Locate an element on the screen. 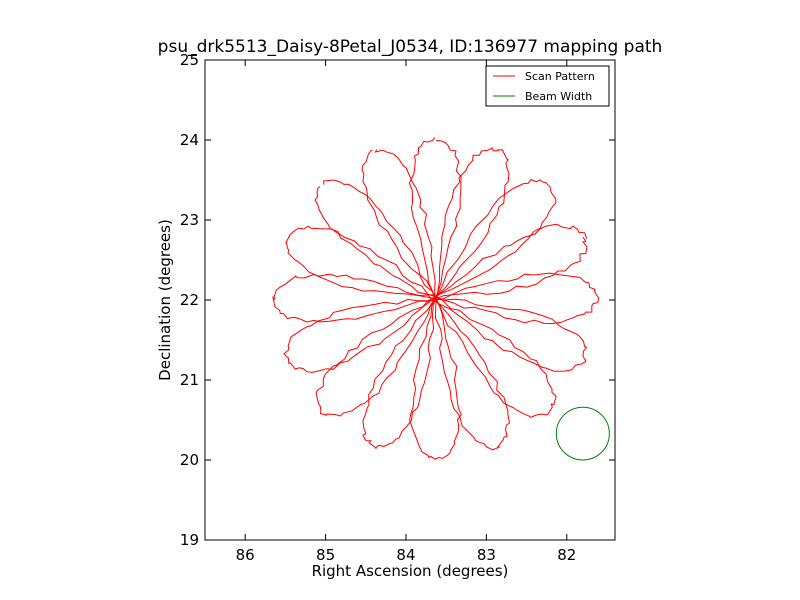 The image size is (800, 600). y-tick-label: 21 is located at coordinates (189, 380).